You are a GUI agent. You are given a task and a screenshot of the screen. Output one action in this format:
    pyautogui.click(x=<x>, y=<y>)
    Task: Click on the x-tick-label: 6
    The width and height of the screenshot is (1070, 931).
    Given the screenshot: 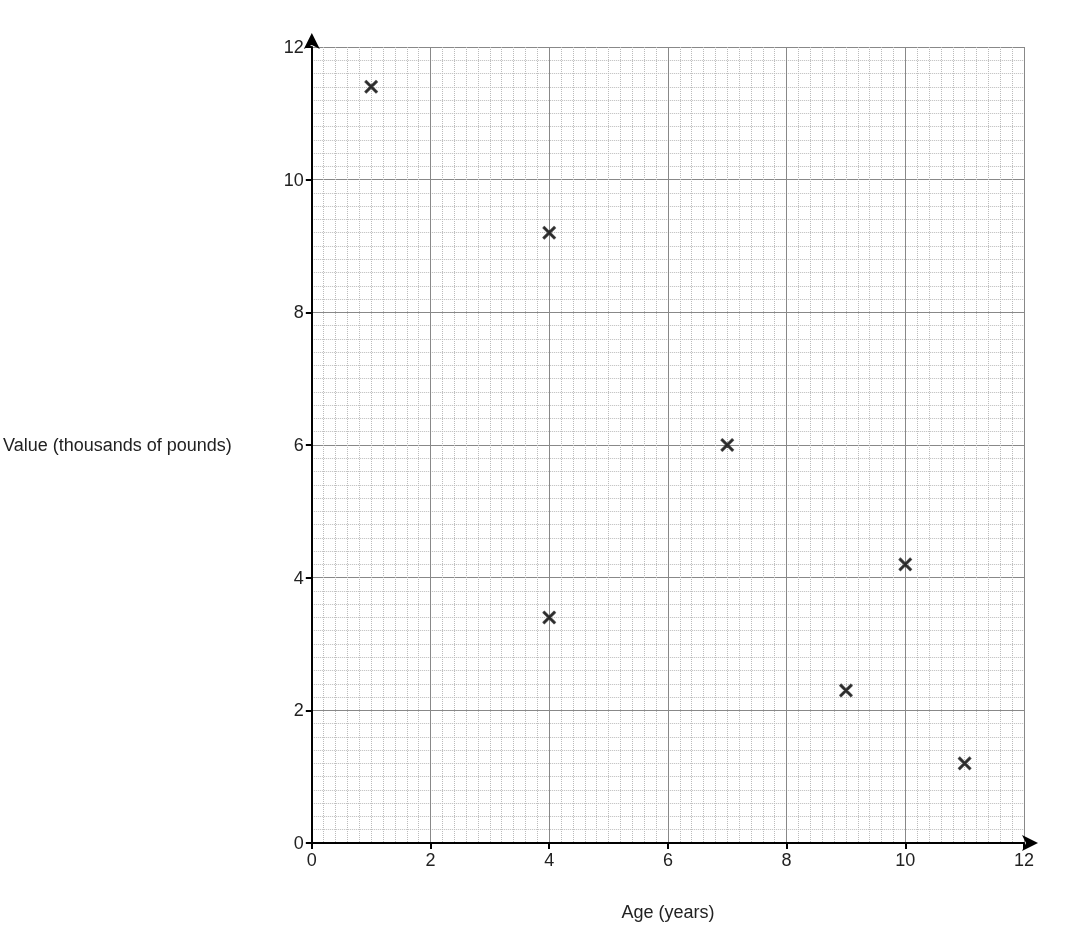 What is the action you would take?
    pyautogui.click(x=667, y=860)
    